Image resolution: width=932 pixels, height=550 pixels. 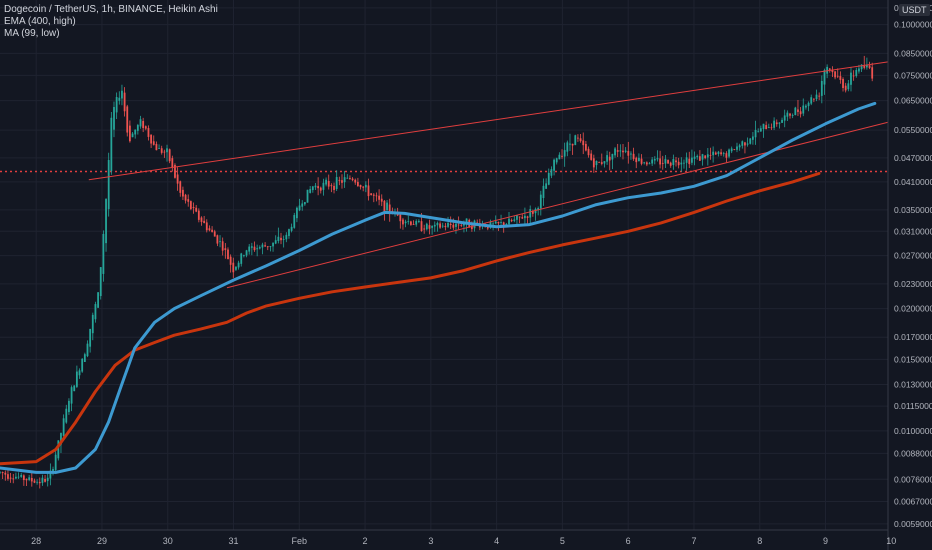 I want to click on y-tick-label: 0.0550000, so click(x=913, y=130).